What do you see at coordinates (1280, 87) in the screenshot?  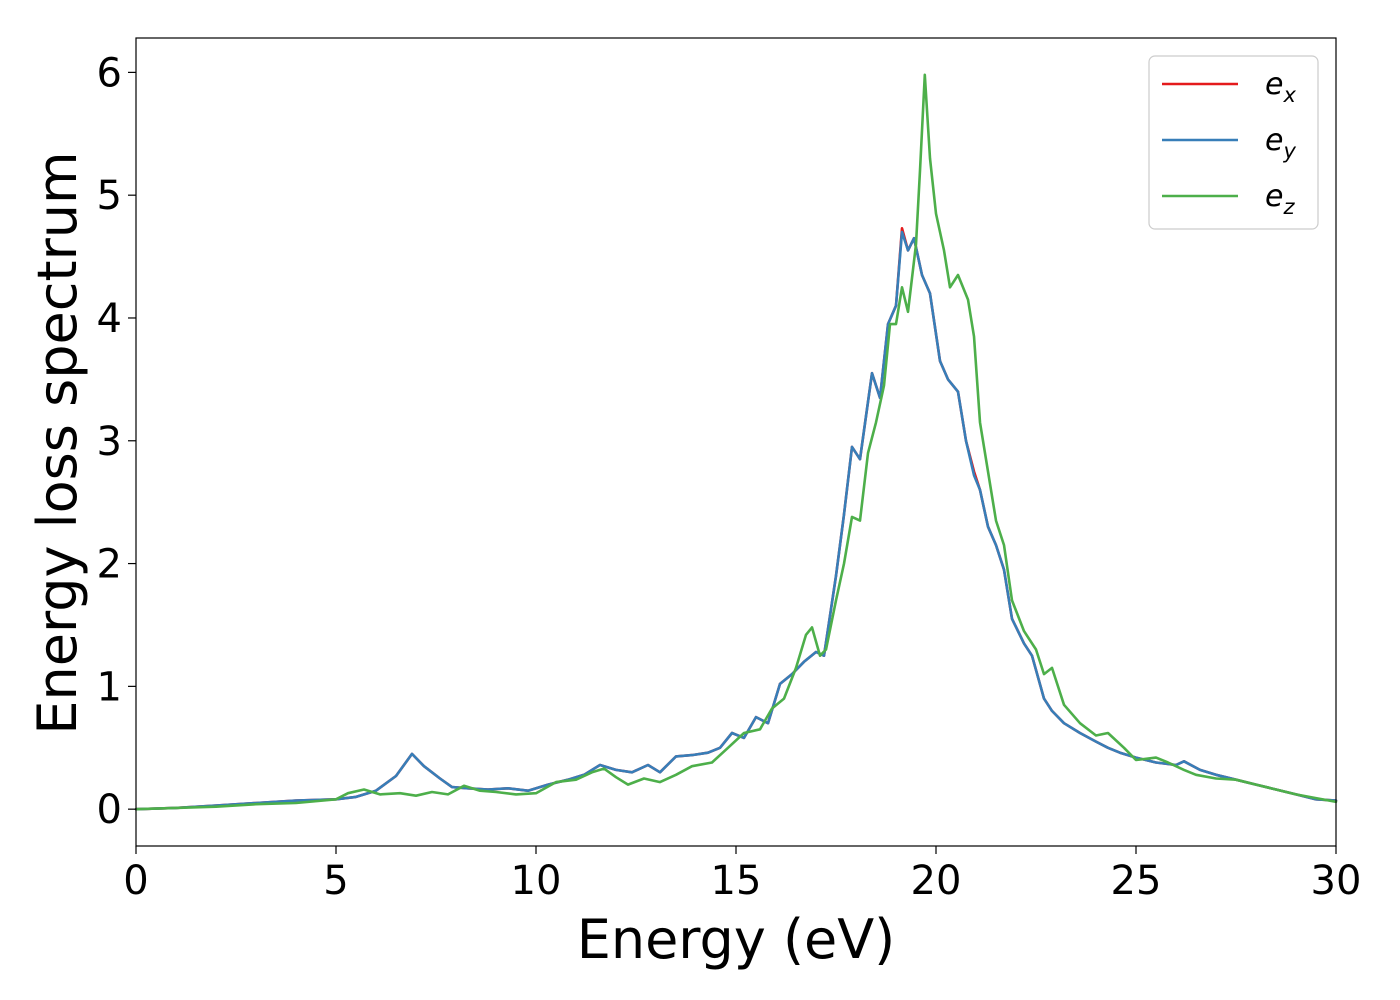 I see `legend-label: ex` at bounding box center [1280, 87].